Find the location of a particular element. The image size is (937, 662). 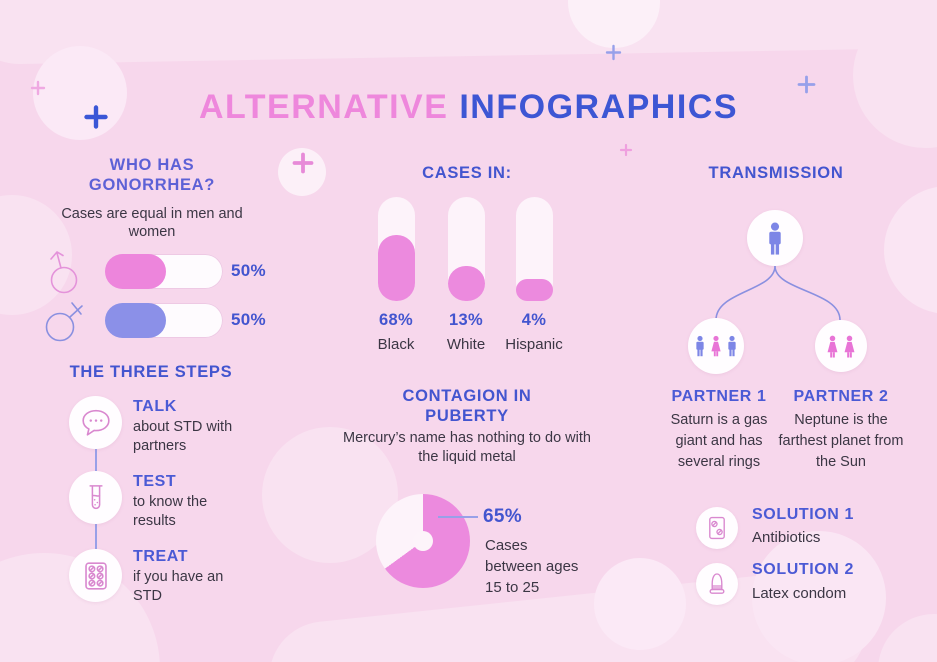

pie-callout-line is located at coordinates (458, 517).